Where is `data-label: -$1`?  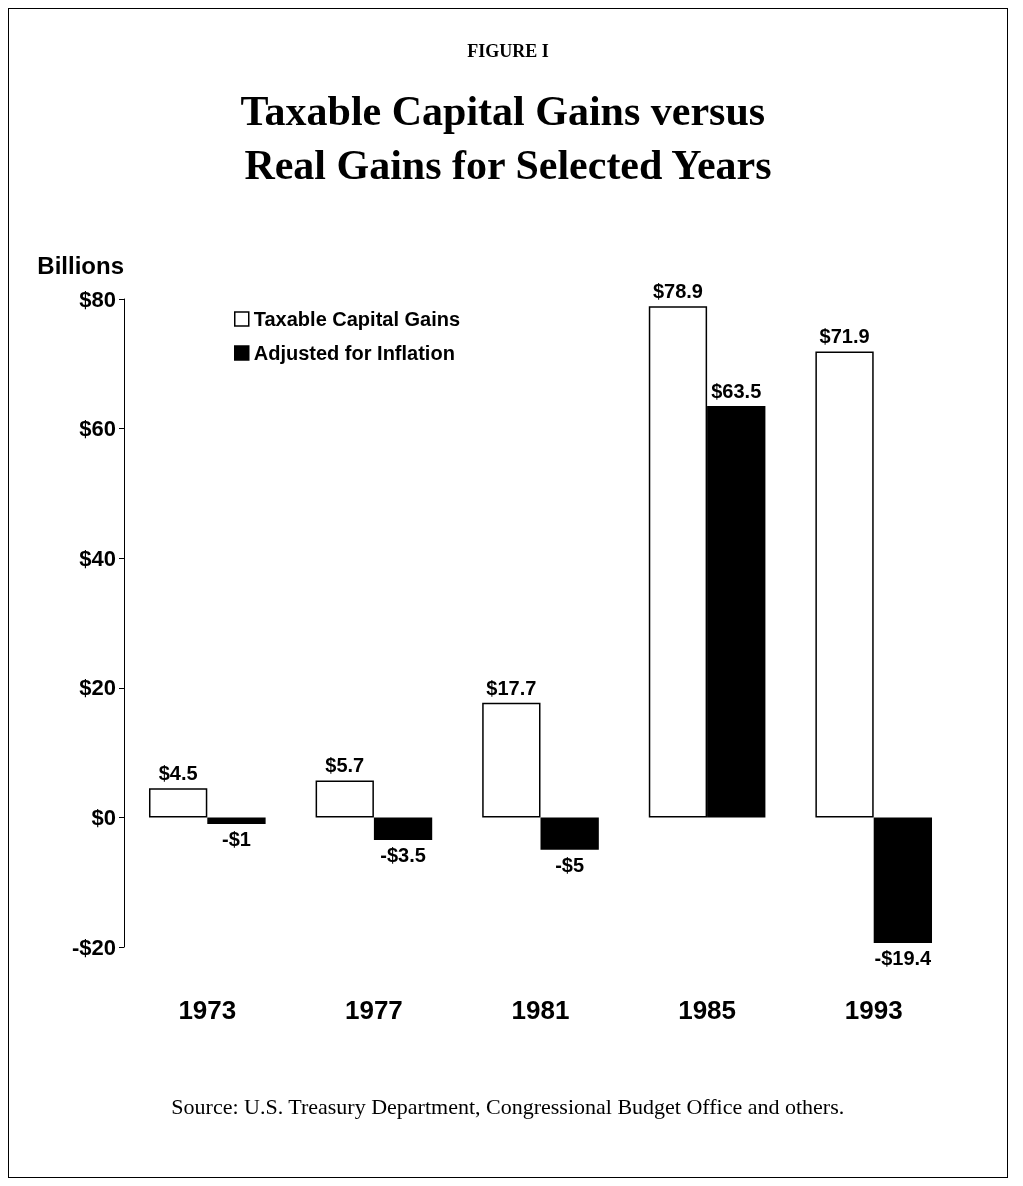 data-label: -$1 is located at coordinates (236, 838).